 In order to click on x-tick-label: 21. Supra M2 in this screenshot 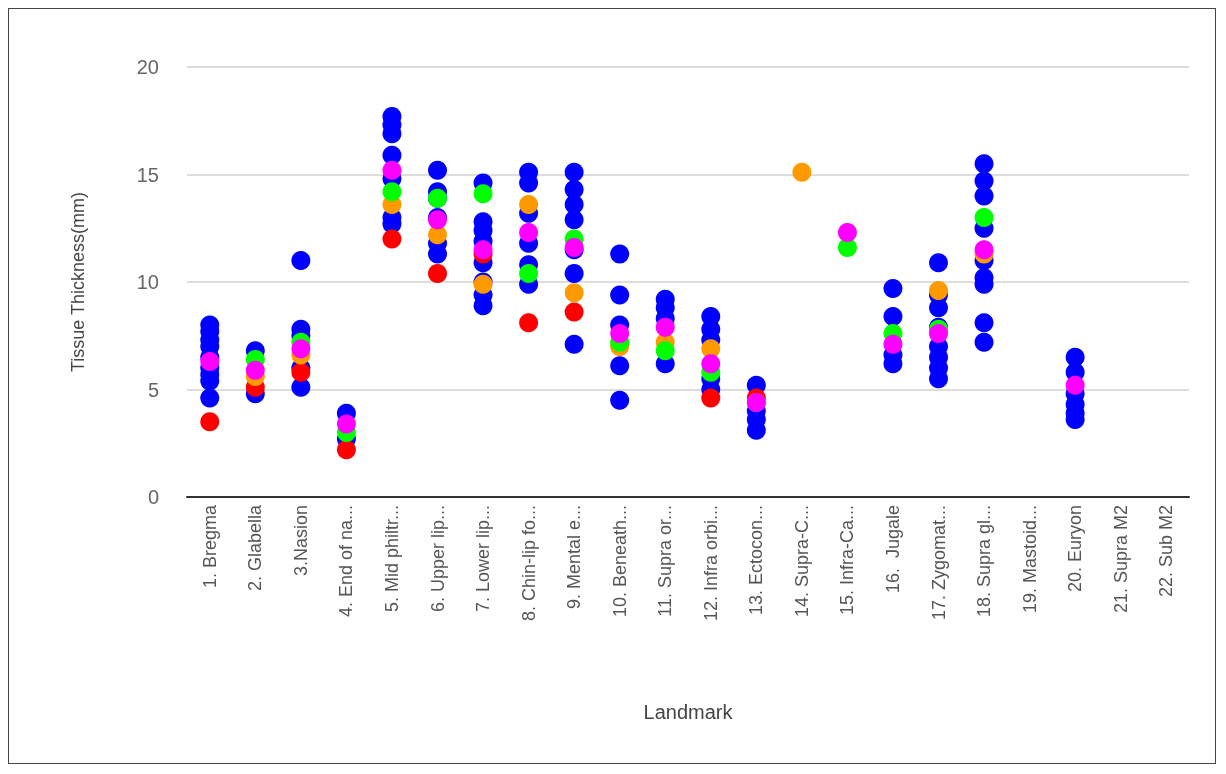, I will do `click(1120, 559)`.